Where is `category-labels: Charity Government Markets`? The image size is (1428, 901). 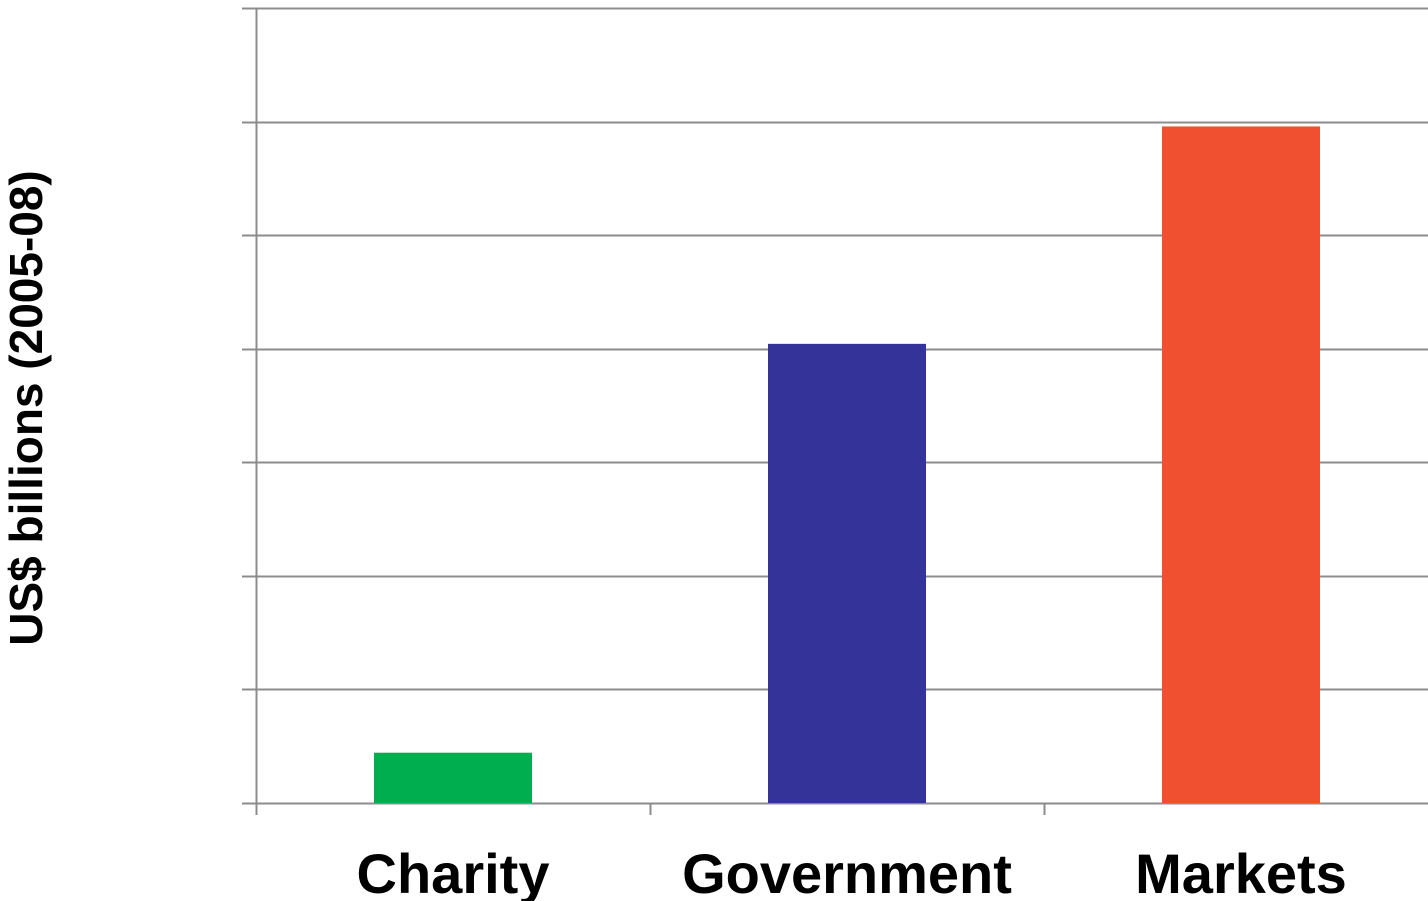
category-labels: Charity Government Markets is located at coordinates (852, 871).